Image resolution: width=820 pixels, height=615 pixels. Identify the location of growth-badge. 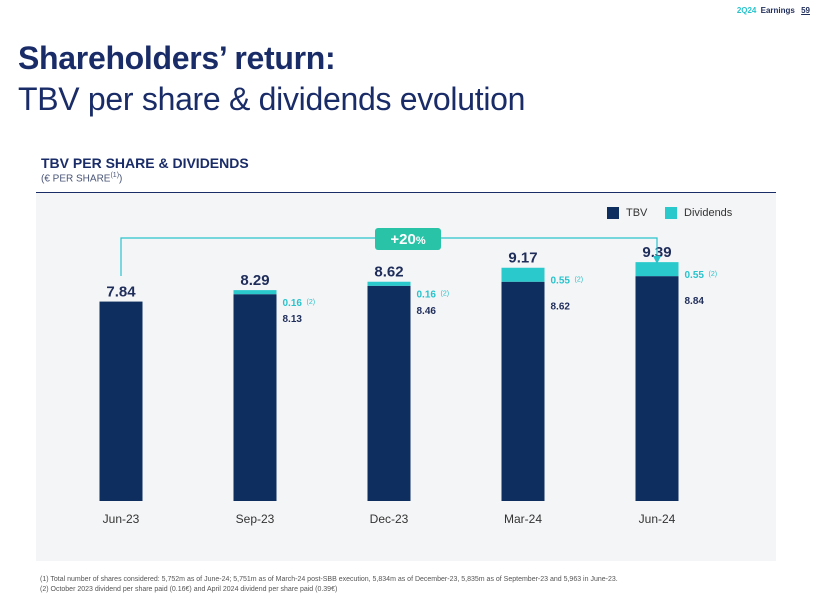
(408, 239).